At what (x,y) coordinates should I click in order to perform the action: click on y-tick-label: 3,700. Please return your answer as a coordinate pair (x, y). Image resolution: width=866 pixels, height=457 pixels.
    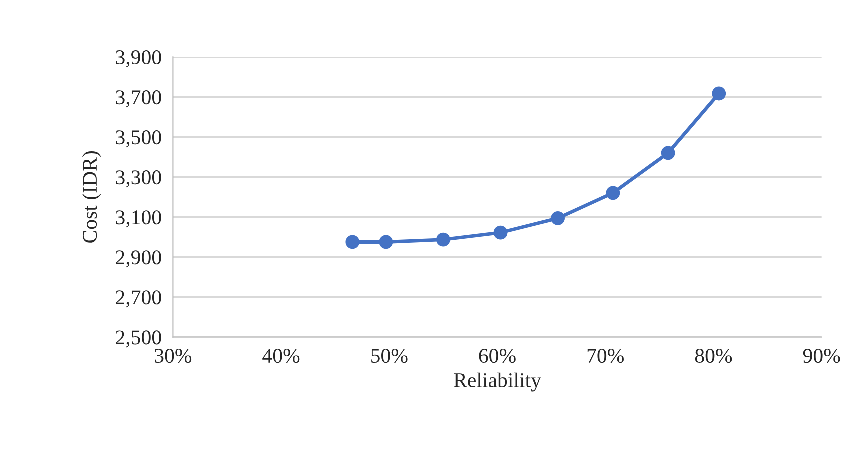
    Looking at the image, I should click on (139, 99).